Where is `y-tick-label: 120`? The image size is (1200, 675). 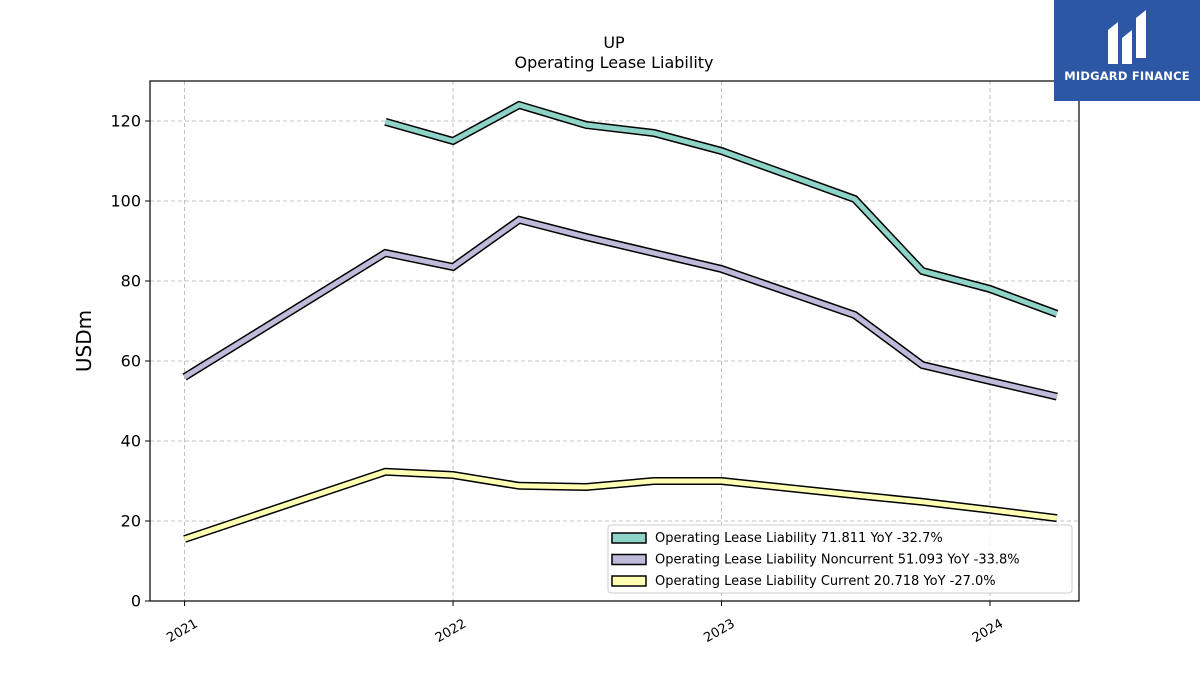
y-tick-label: 120 is located at coordinates (125, 121).